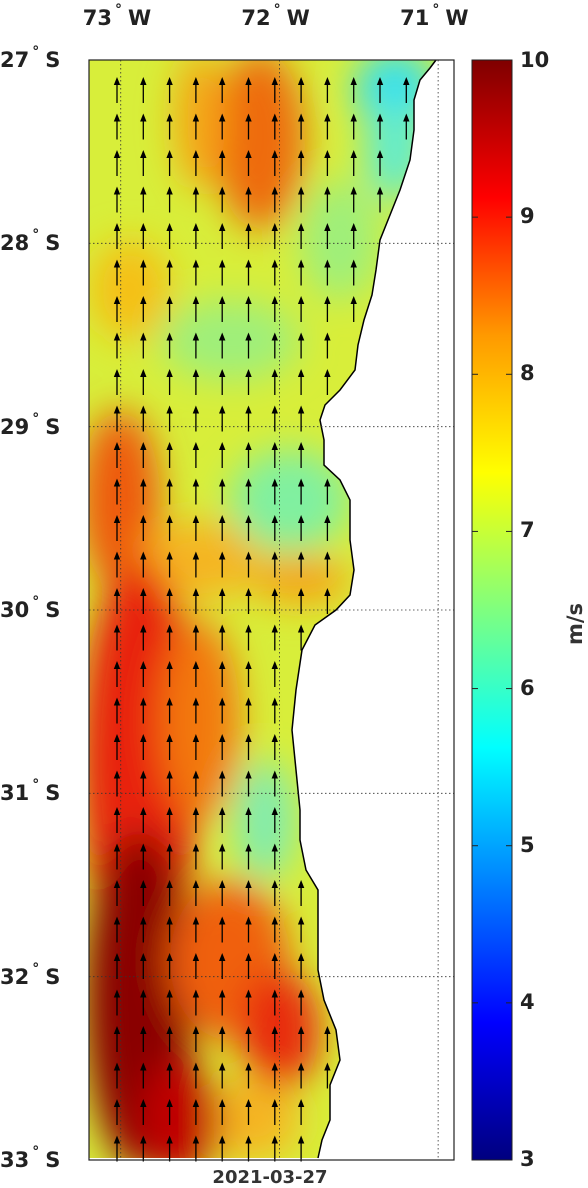 The height and width of the screenshot is (1188, 588). What do you see at coordinates (30, 974) in the screenshot?
I see `latitude-label: 32 ° S` at bounding box center [30, 974].